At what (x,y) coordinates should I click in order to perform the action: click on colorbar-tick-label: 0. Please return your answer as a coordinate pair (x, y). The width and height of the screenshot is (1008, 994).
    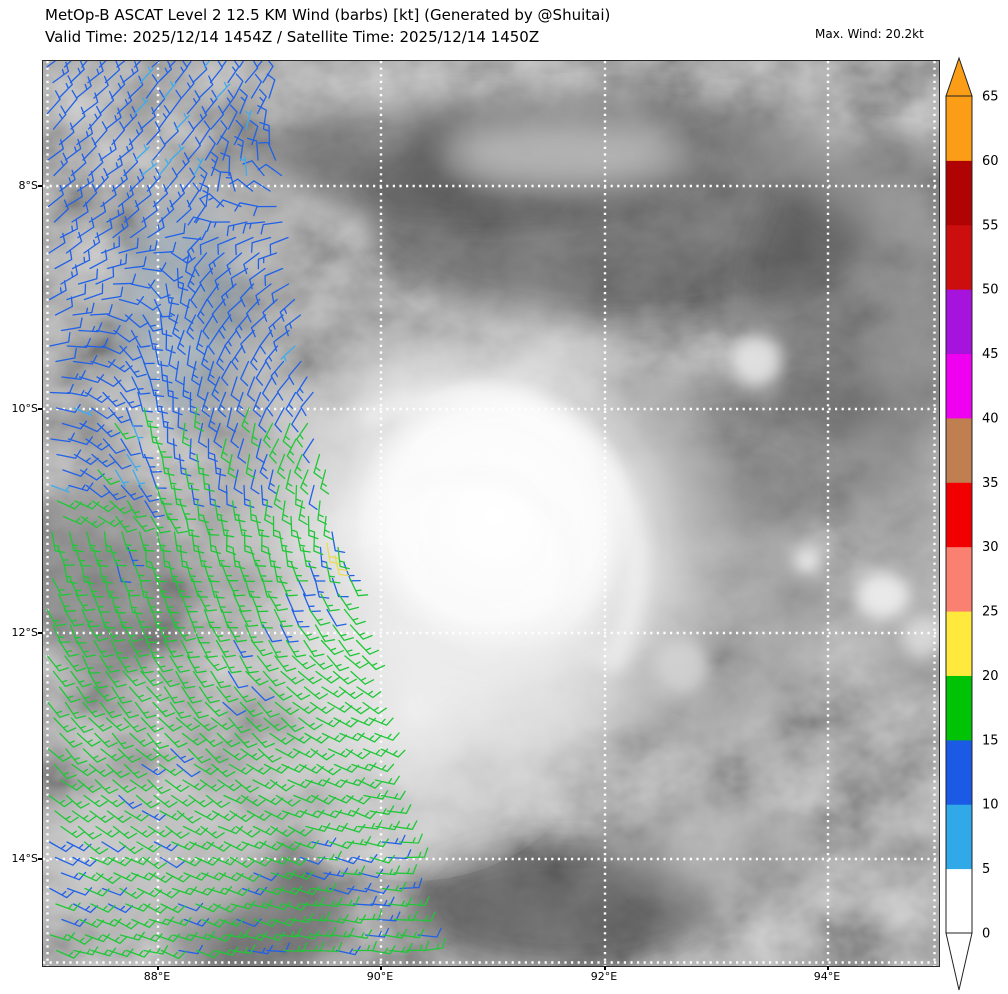
    Looking at the image, I should click on (986, 934).